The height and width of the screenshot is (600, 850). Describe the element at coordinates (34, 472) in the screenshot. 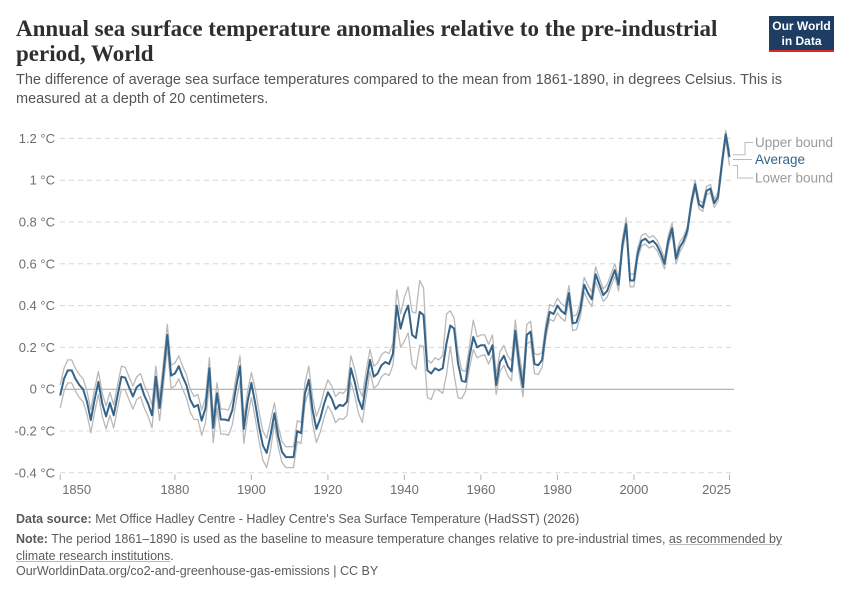

I see `svg-text: -0.4 °C` at that location.